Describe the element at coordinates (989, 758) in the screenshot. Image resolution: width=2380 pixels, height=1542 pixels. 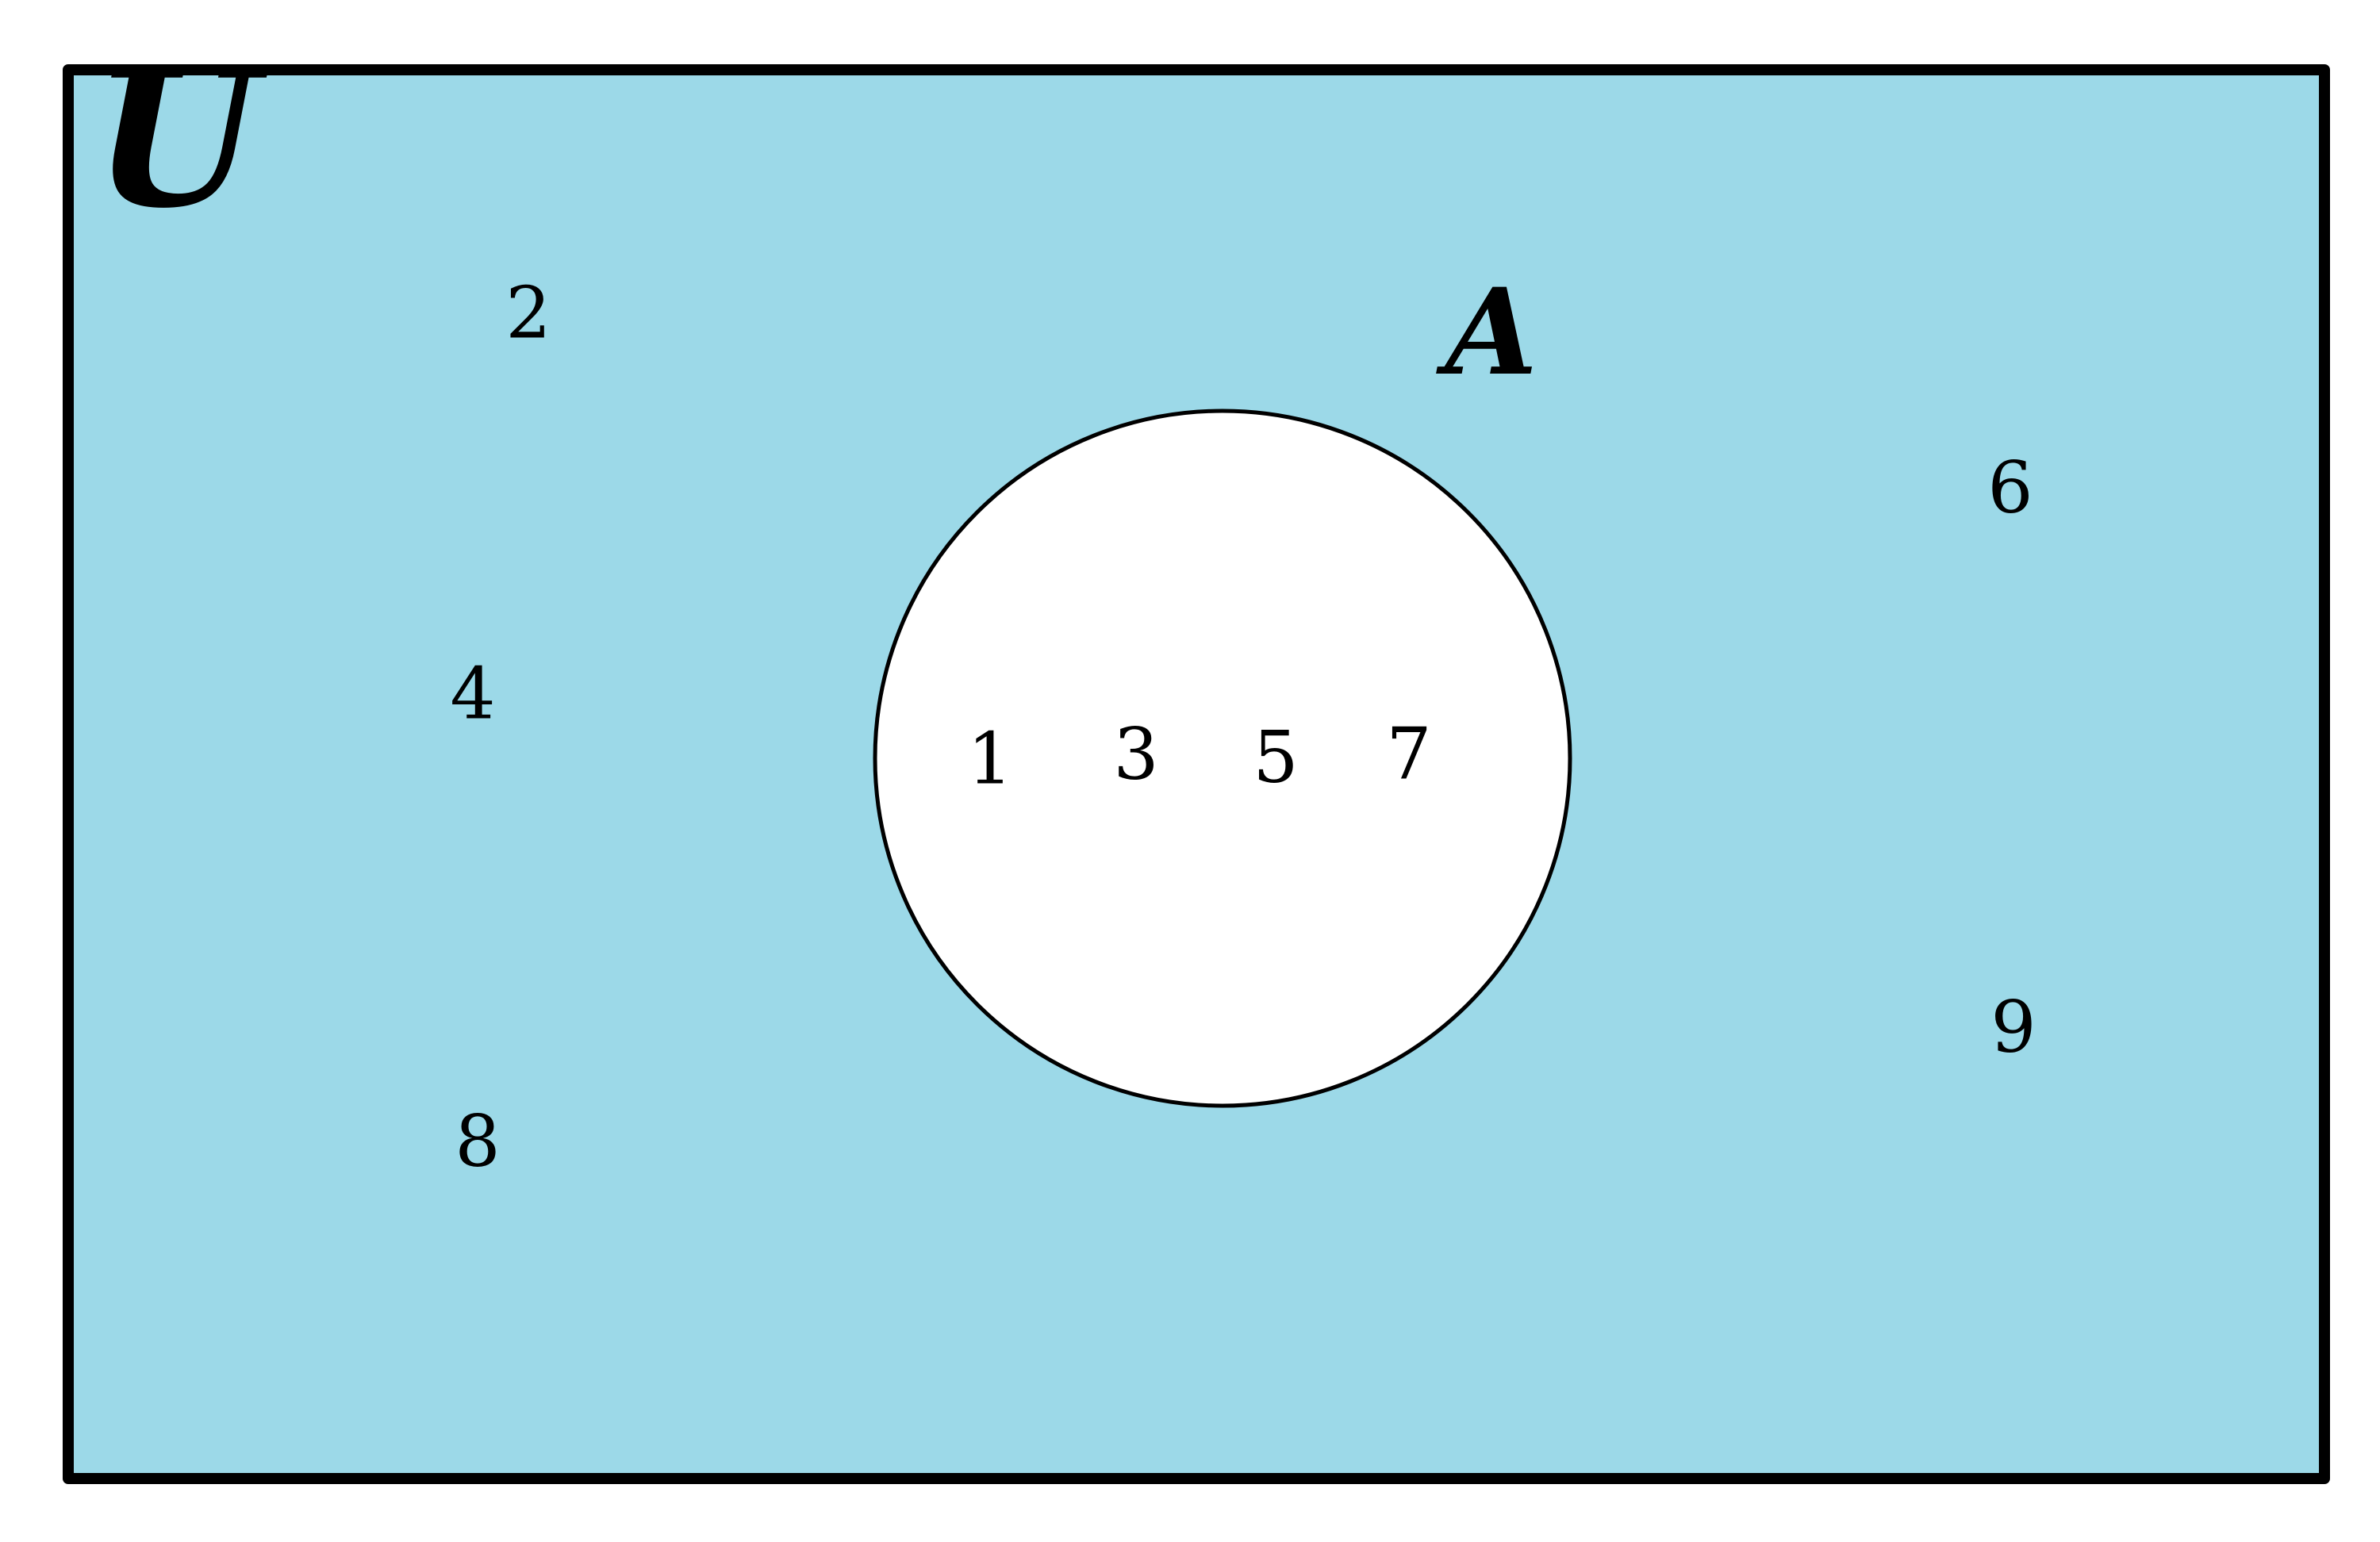
I see `element-inside-set: 1` at that location.